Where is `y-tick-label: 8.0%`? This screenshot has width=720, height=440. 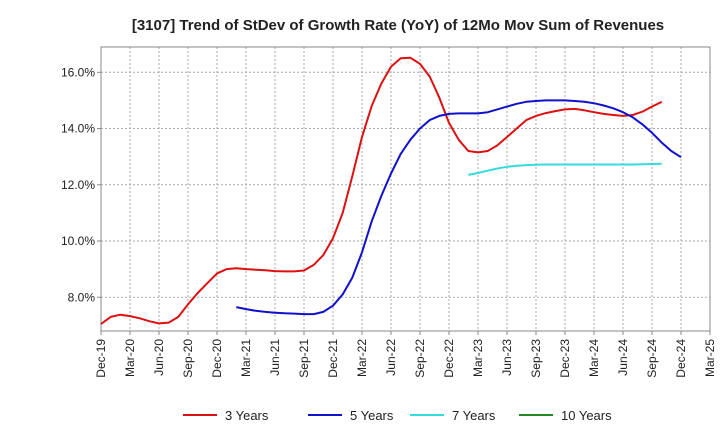 y-tick-label: 8.0% is located at coordinates (82, 297).